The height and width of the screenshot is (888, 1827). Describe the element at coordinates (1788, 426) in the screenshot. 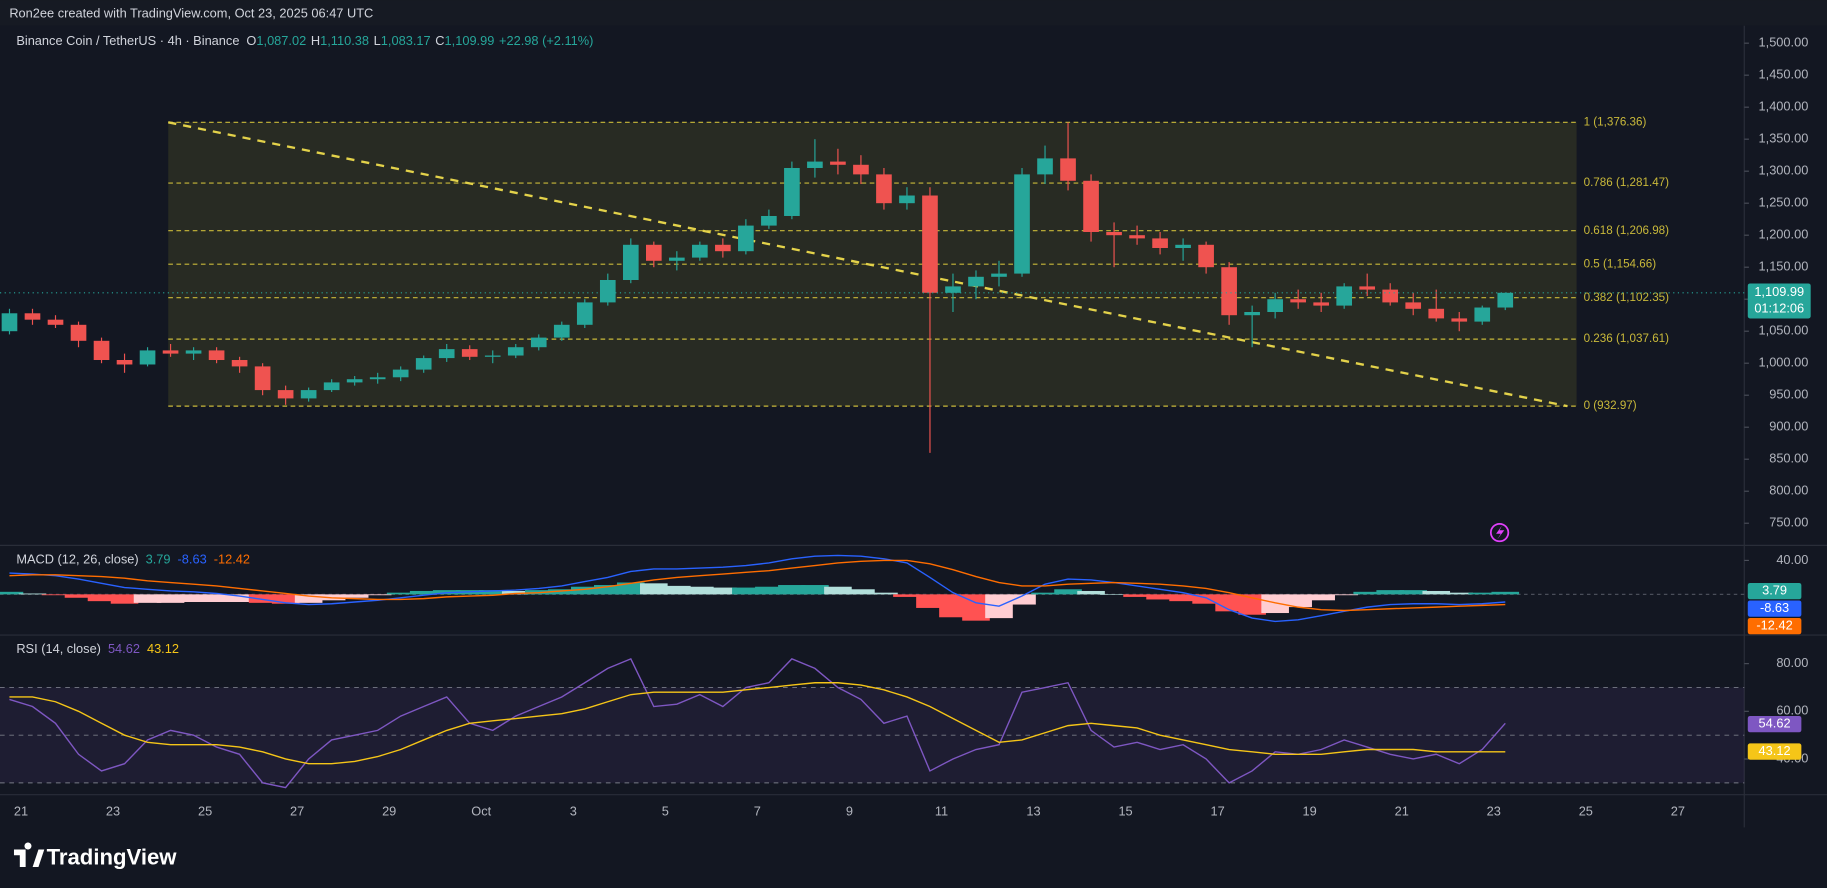

I see `y-tick-label: 900.00` at that location.